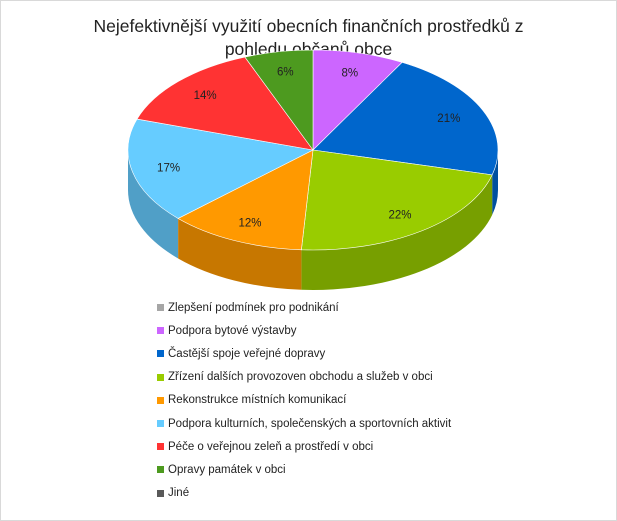 Image resolution: width=617 pixels, height=521 pixels. What do you see at coordinates (232, 330) in the screenshot?
I see `legend-label: Podpora bytové výstavby` at bounding box center [232, 330].